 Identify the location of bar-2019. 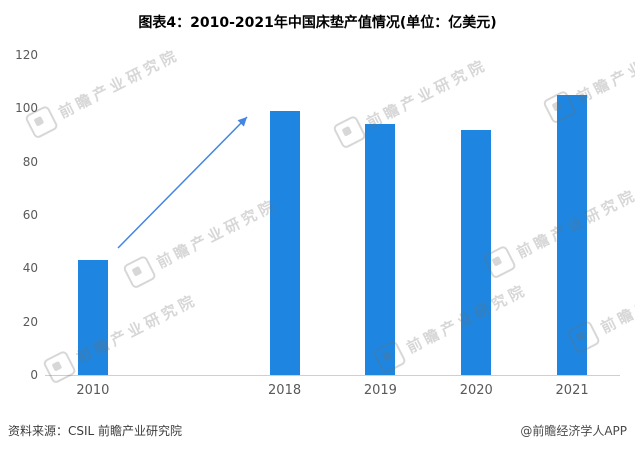
(380, 249).